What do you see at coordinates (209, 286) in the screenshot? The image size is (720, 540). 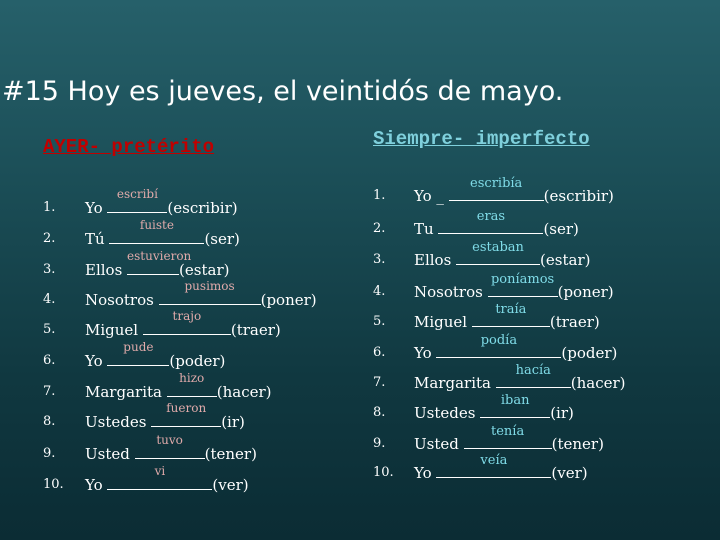 I see `answer-text: pusimos` at bounding box center [209, 286].